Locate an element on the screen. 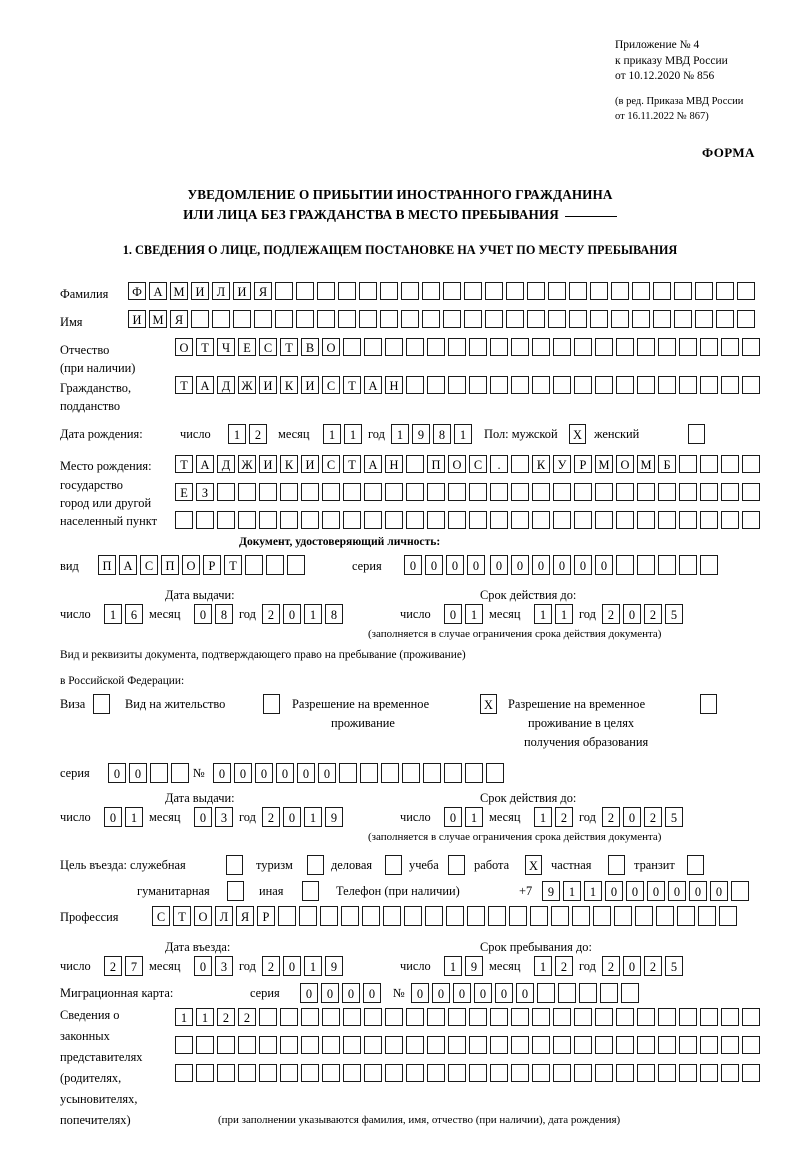 This screenshot has height=1163, width=800. education-residence-checkbox is located at coordinates (708, 704).